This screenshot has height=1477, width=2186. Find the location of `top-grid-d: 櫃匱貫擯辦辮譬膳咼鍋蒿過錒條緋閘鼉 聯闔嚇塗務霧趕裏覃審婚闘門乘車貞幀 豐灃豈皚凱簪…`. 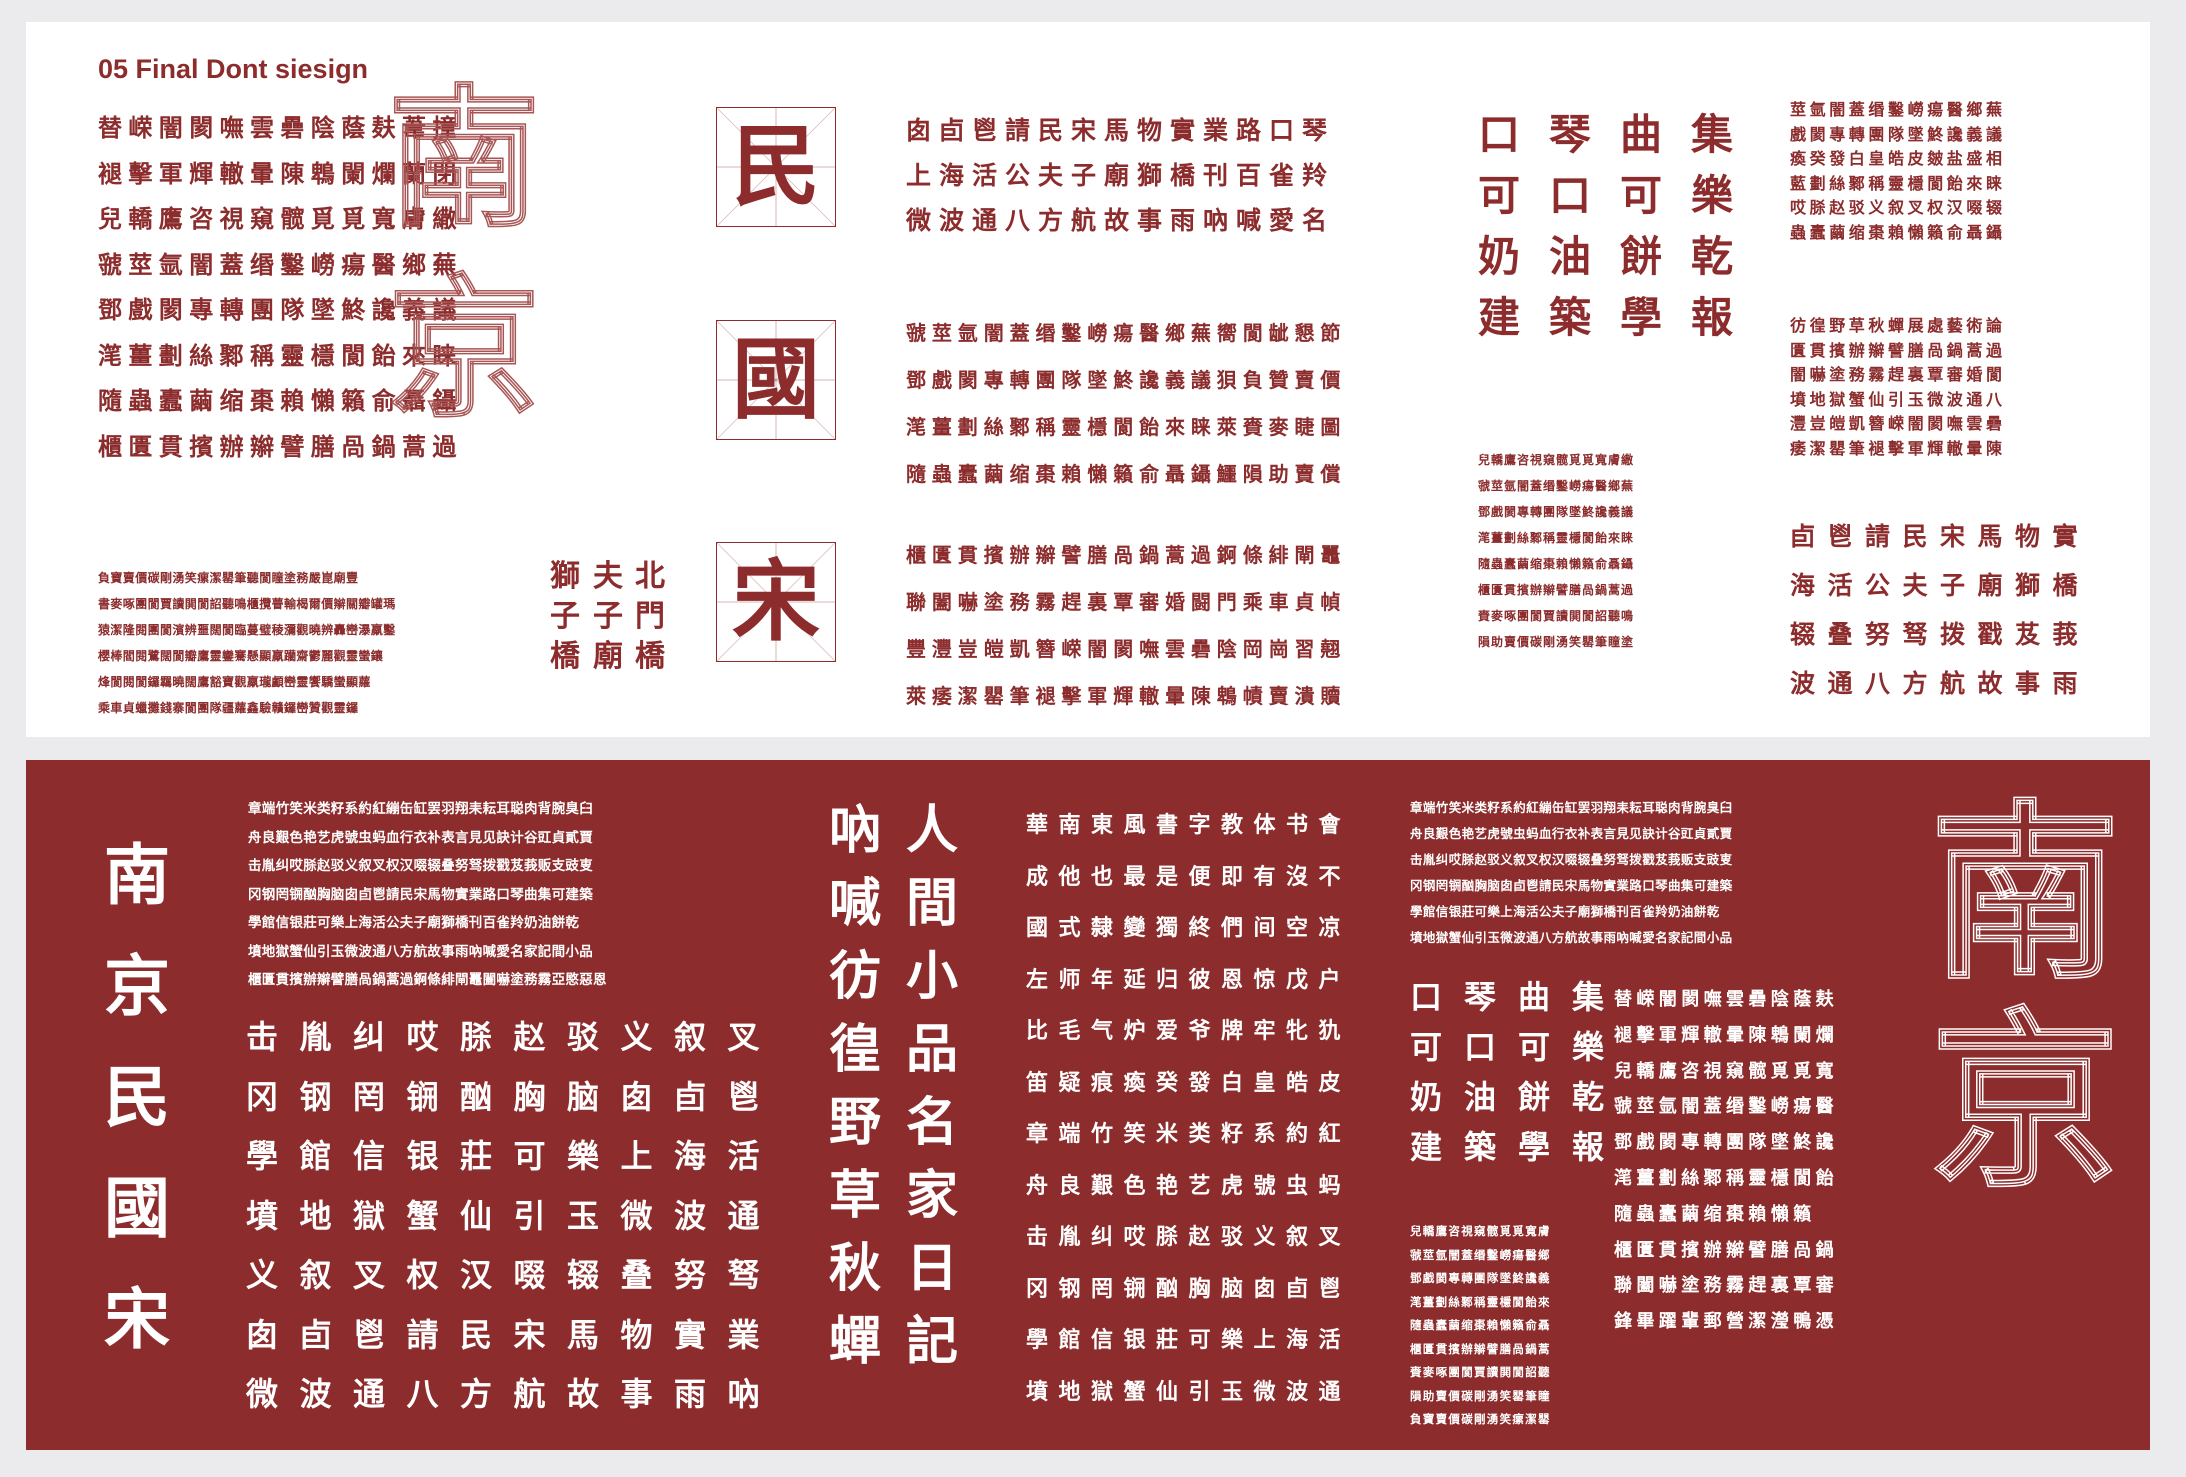

top-grid-d: 櫃匱貫擯辦辮譬膳咼鍋蒿過錒條緋閘鼉 聯闔嚇塗務霧趕裏覃審婚闘門乘車貞幀 豐灃豈皚凱簪… is located at coordinates (1126, 626).